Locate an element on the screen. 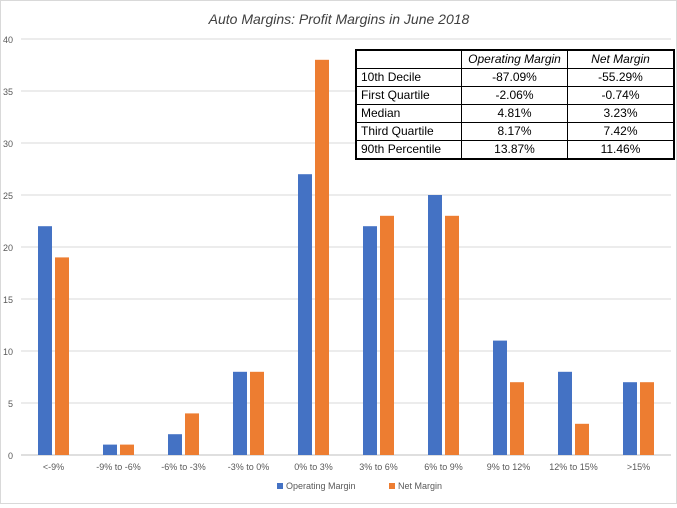  y-tick-label: 5 is located at coordinates (10, 404).